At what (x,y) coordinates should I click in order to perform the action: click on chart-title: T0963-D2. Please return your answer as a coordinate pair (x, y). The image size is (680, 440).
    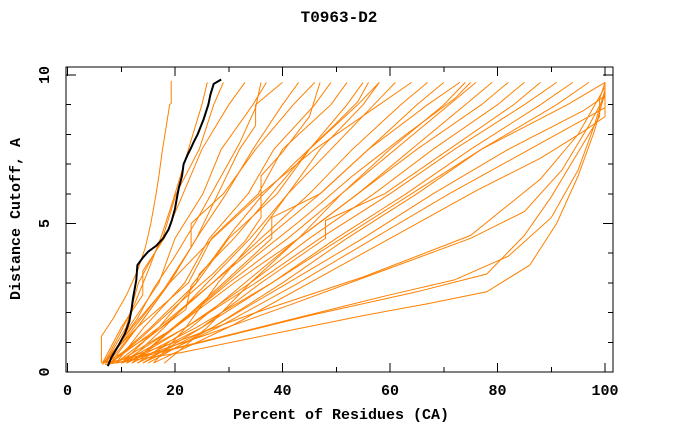
    Looking at the image, I should click on (339, 18).